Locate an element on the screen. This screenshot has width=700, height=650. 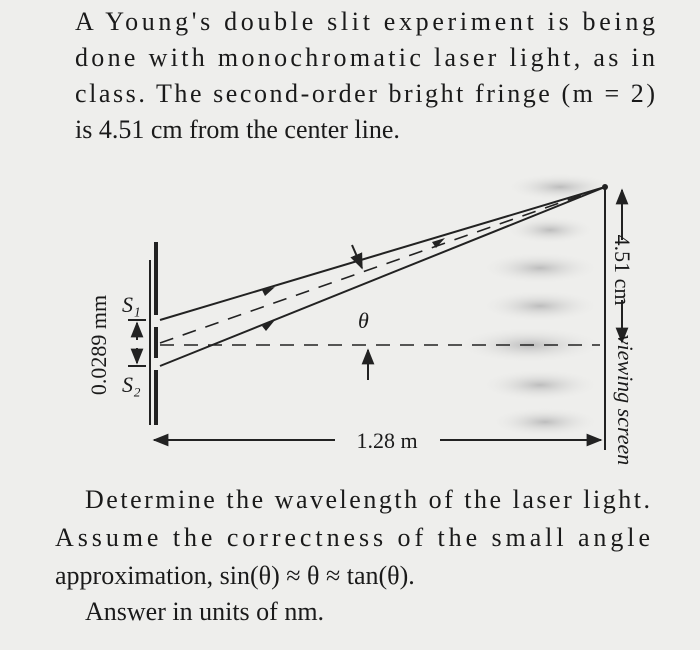
text-line: is 4.51 cm from the center line. is located at coordinates (237, 129).